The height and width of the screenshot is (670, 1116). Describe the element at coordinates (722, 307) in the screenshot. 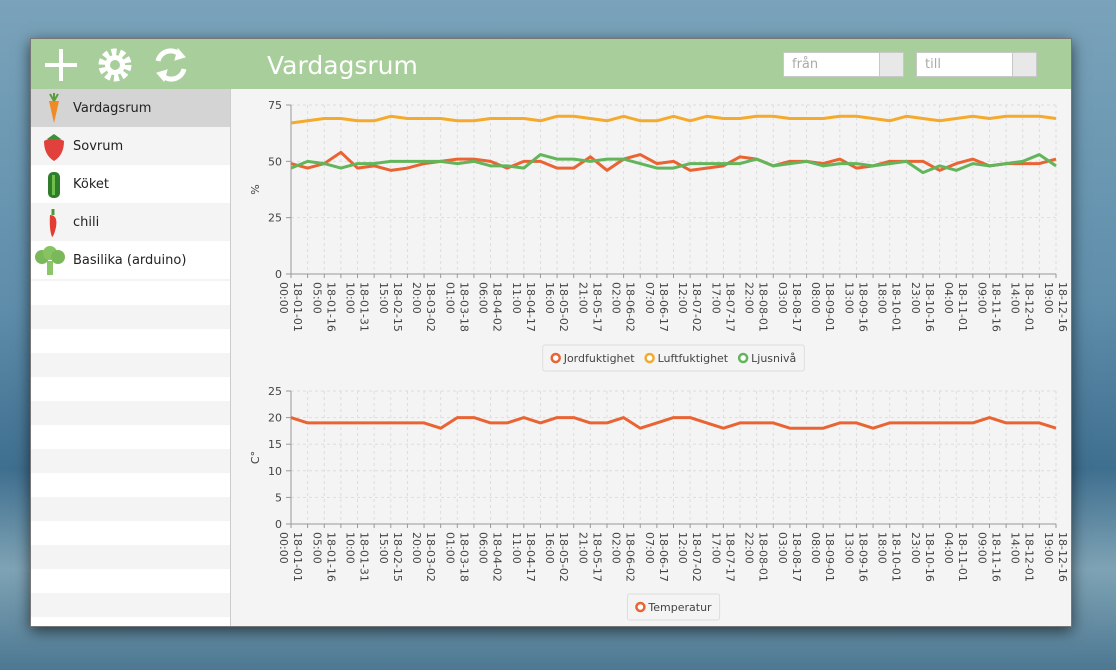

I see `x-tick-label: 18-07-1717:00` at that location.